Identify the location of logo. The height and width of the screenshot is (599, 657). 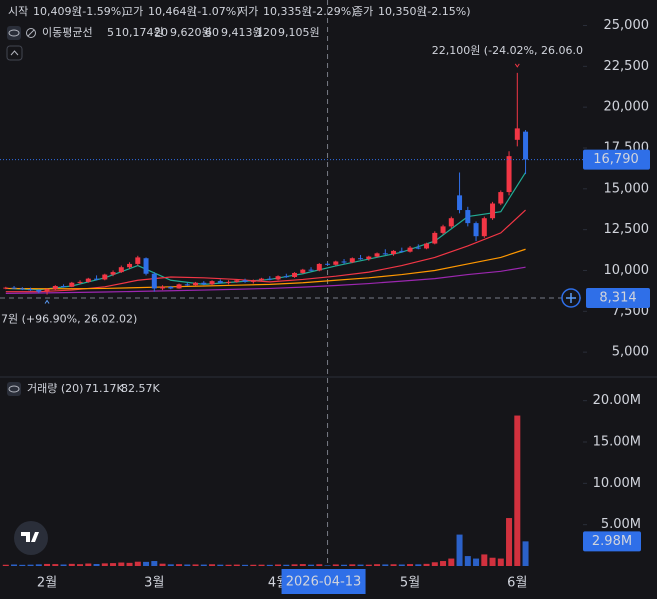
(31, 538).